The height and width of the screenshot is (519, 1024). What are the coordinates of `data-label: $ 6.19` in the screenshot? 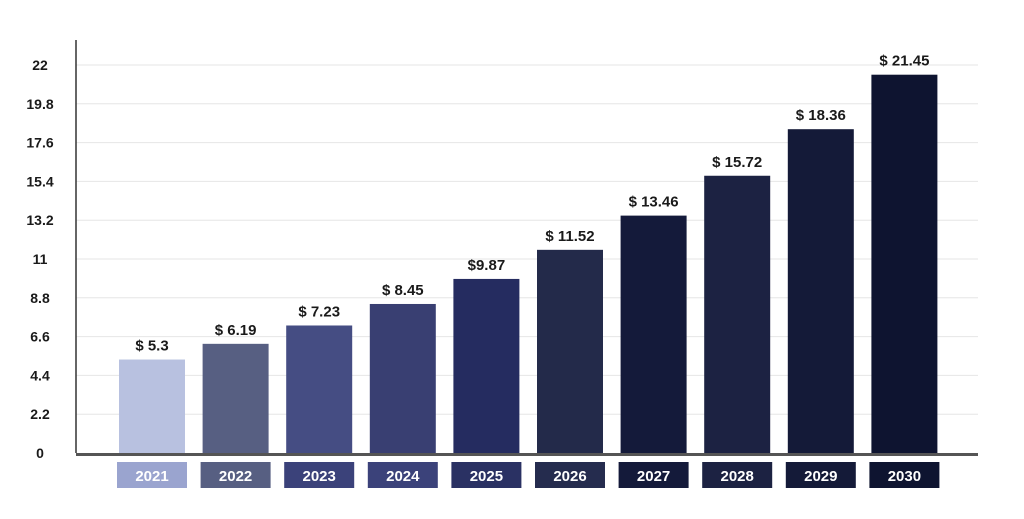 It's located at (236, 330).